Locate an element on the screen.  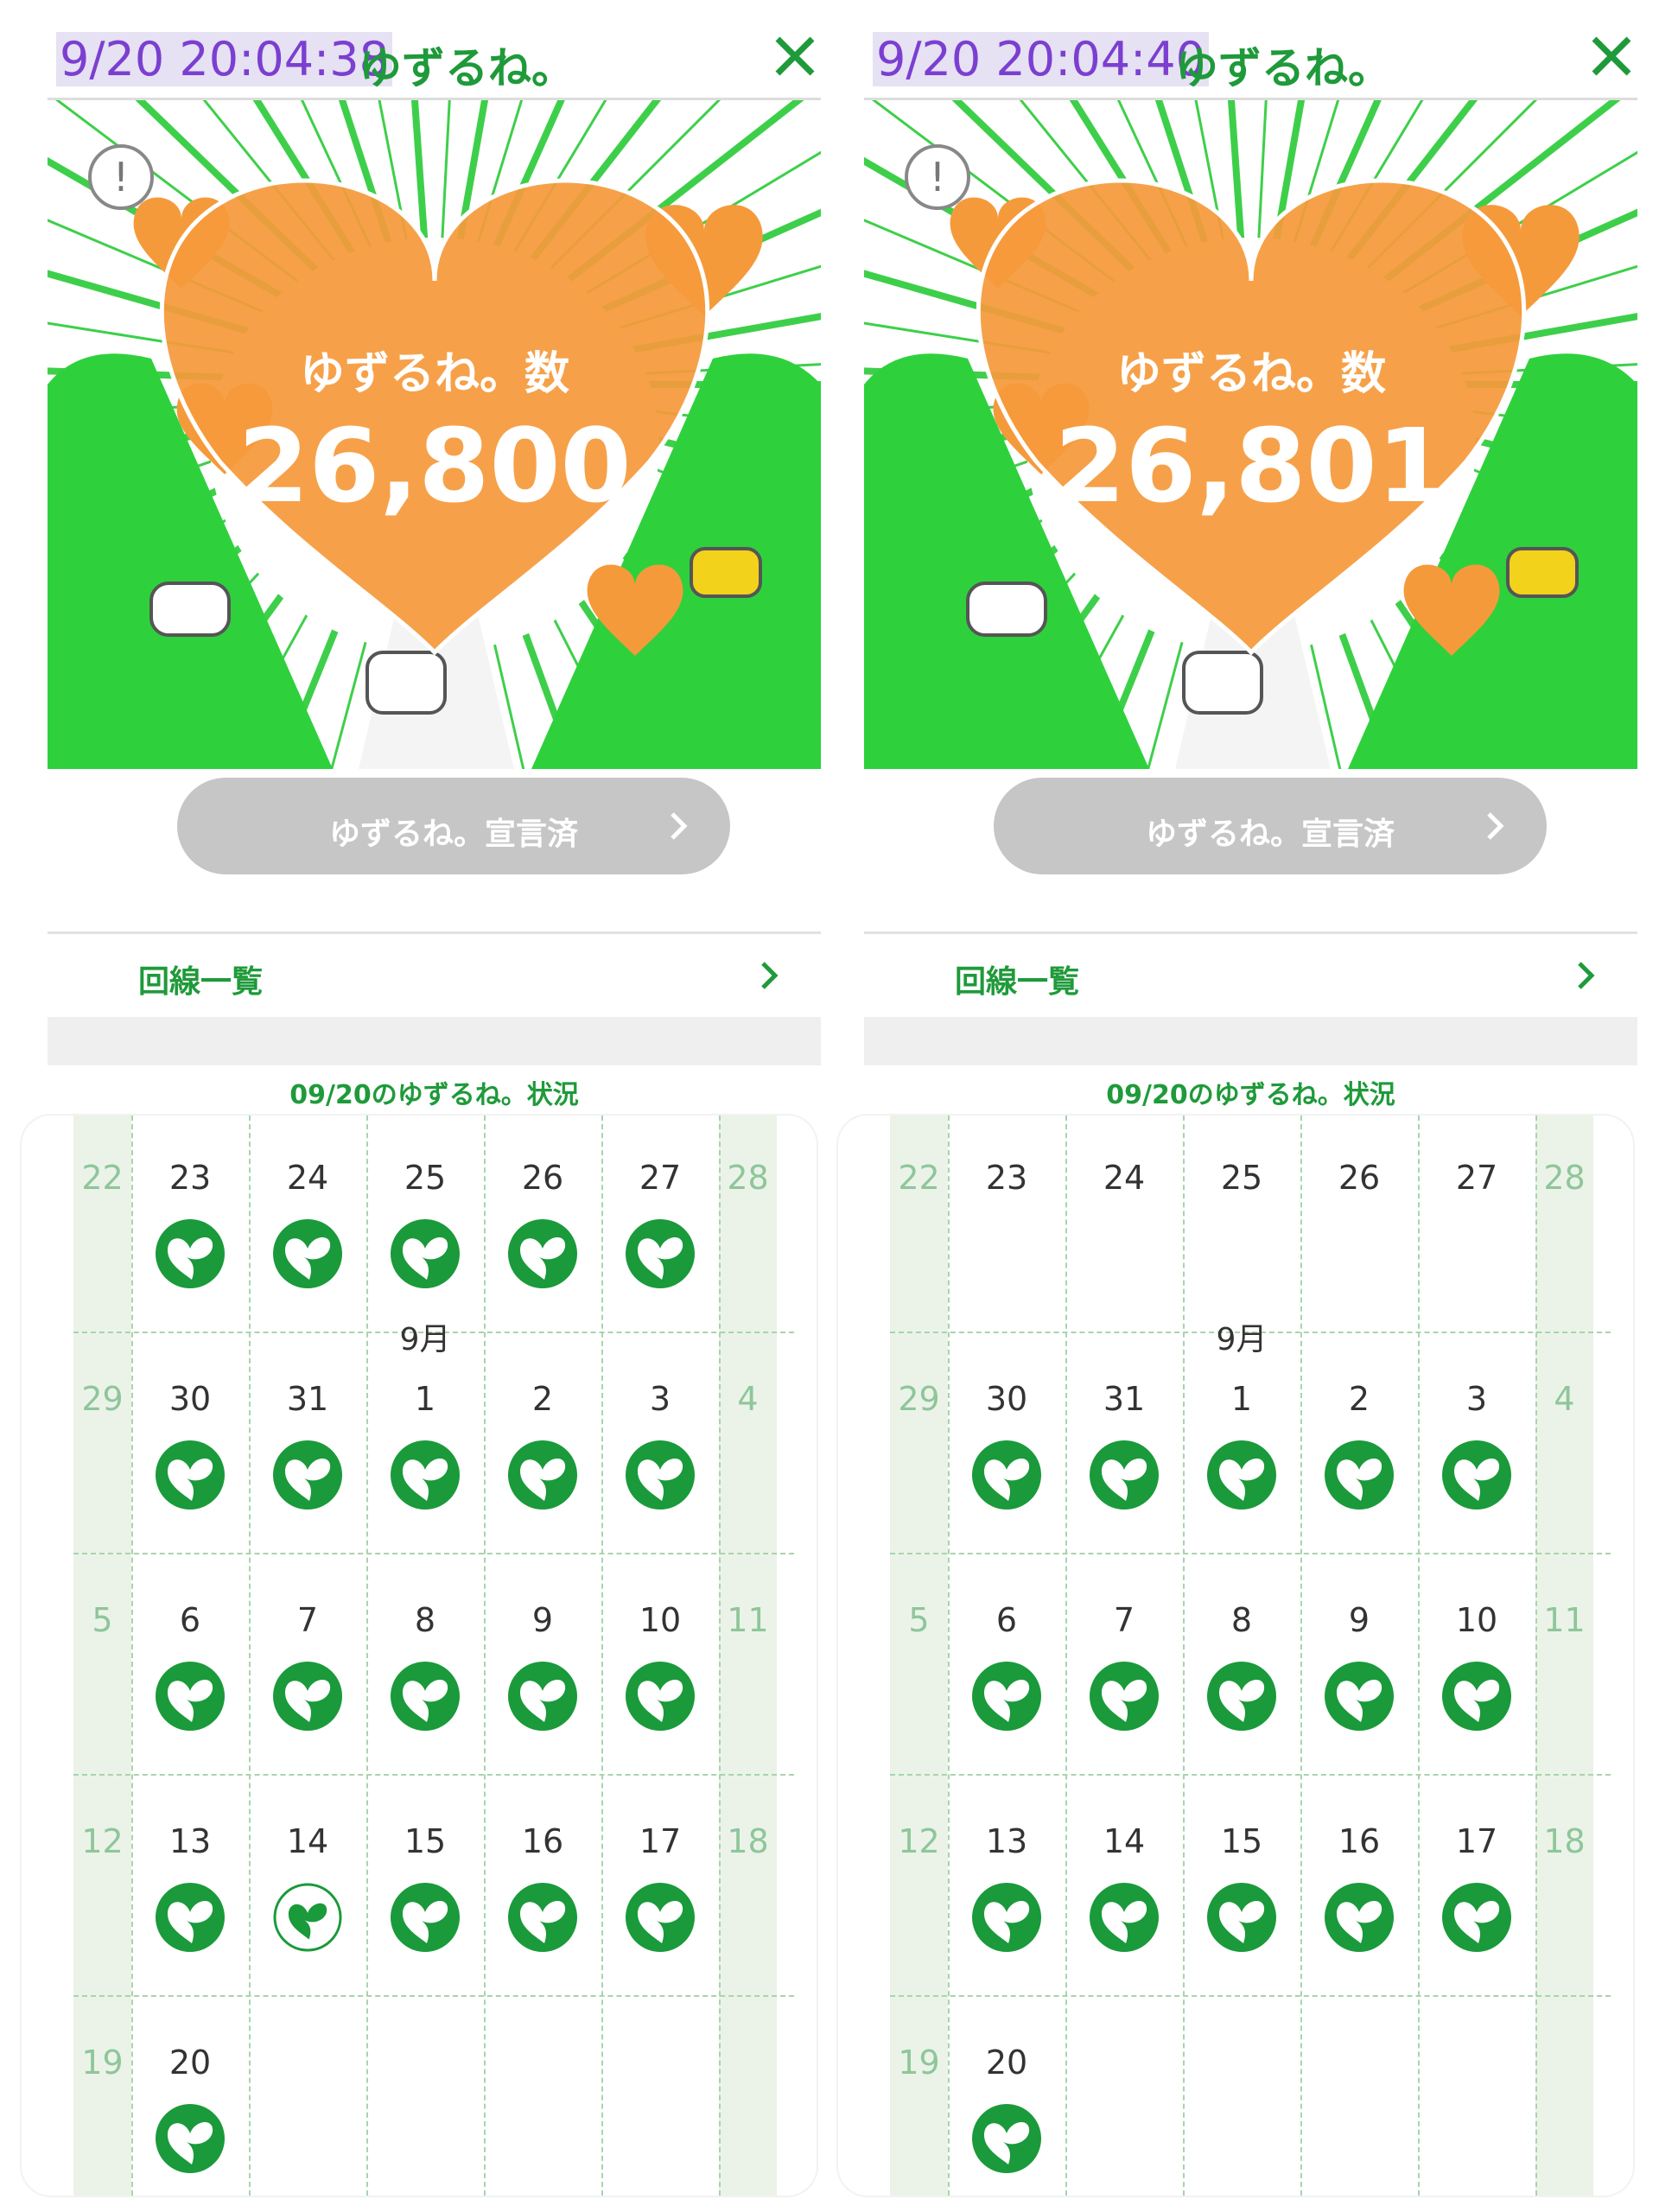
illustration-art: ! ゆずるね。数 26,801 is located at coordinates (1250, 434).